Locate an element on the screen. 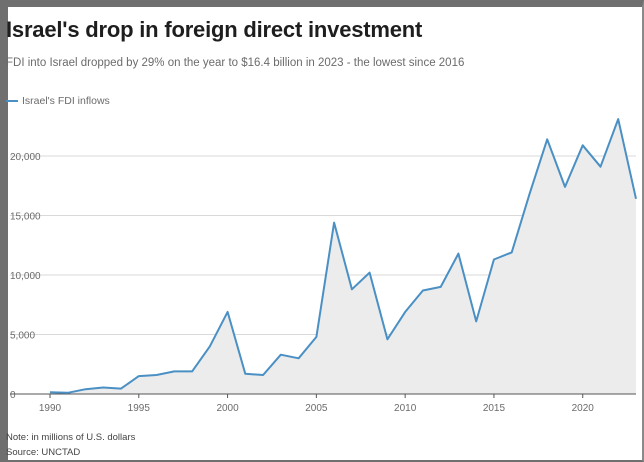 Image resolution: width=644 pixels, height=462 pixels. chart-source: Source: UNCTAD is located at coordinates (43, 452).